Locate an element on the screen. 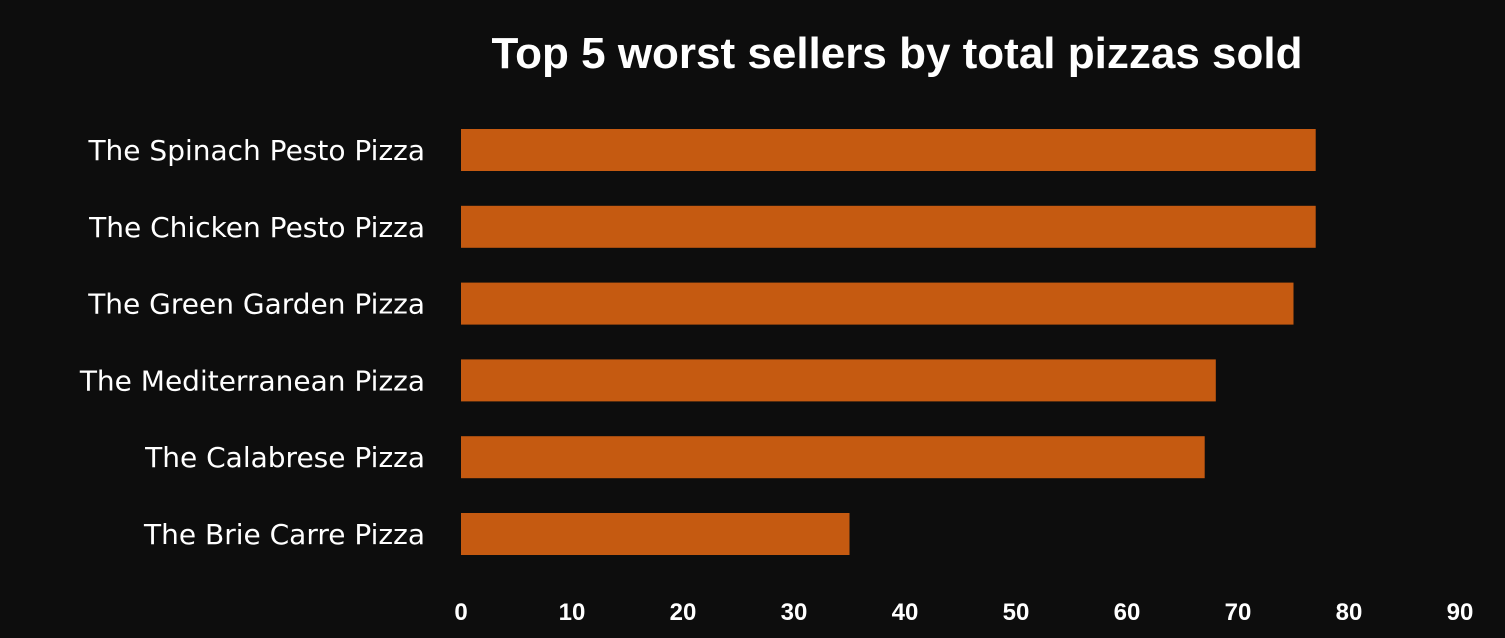  x-tick-label: 20 is located at coordinates (683, 612).